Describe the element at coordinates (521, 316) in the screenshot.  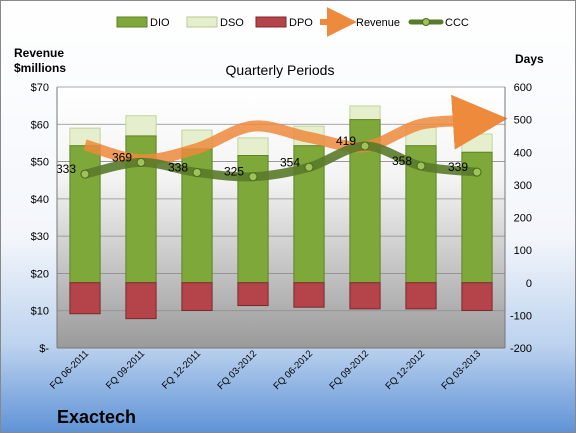
I see `right-tick-label: -100` at that location.